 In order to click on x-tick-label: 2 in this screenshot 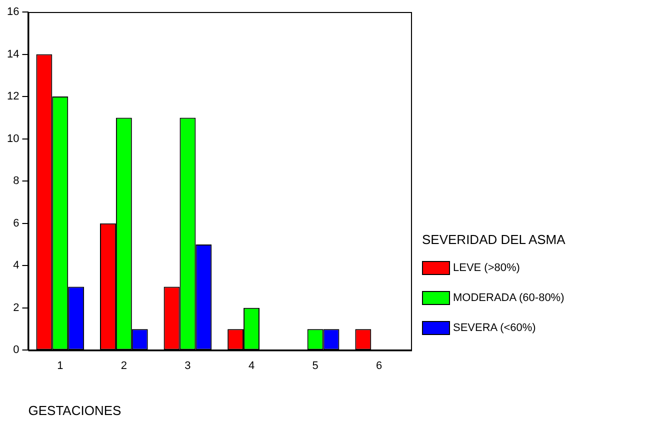, I will do `click(123, 366)`.